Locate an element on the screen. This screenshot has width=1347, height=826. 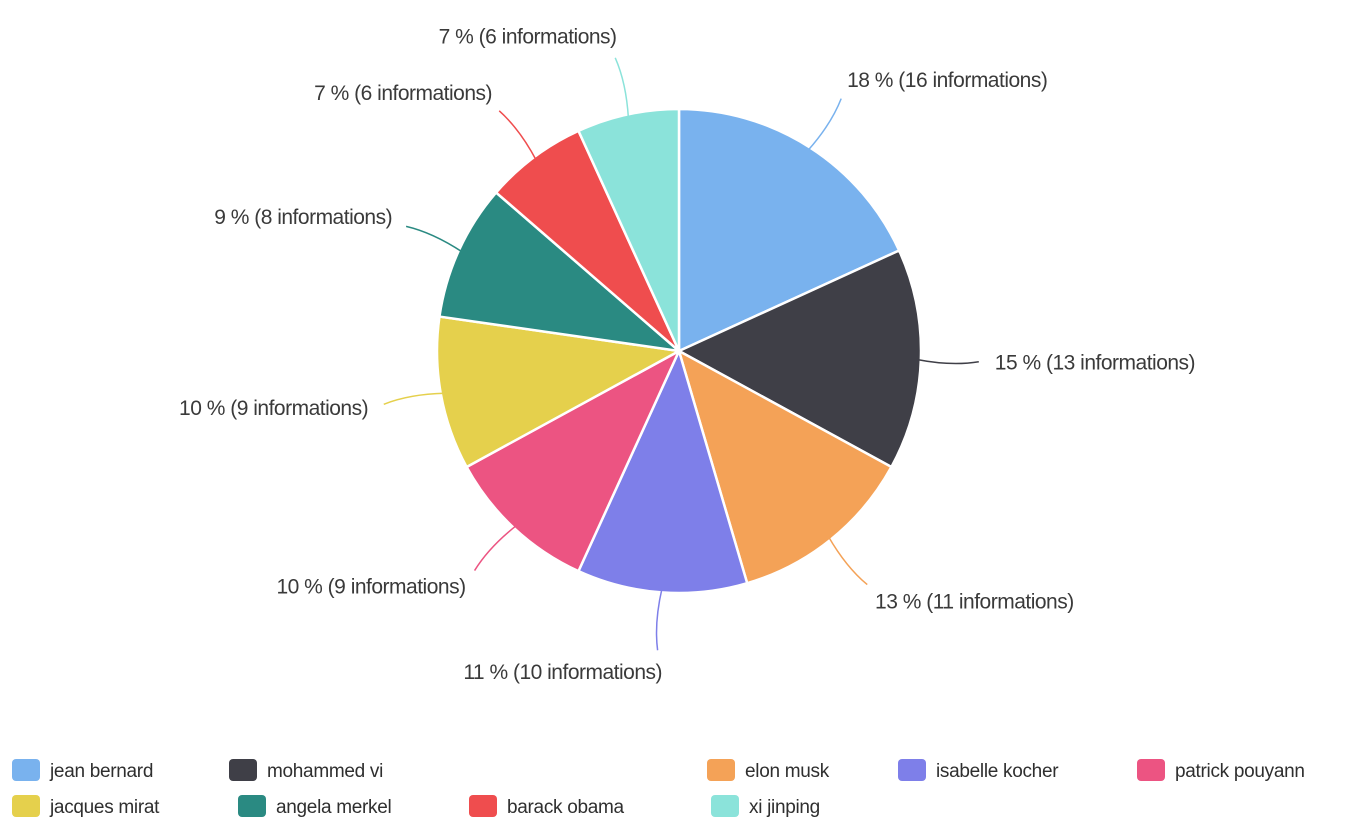
legend-label-xi-jinping: xi jinping is located at coordinates (784, 807).